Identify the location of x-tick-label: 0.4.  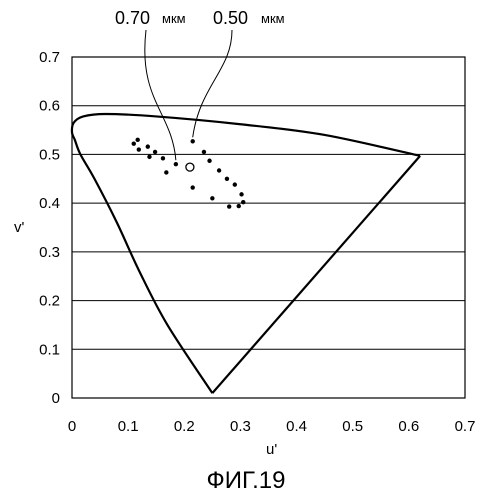
(296, 426).